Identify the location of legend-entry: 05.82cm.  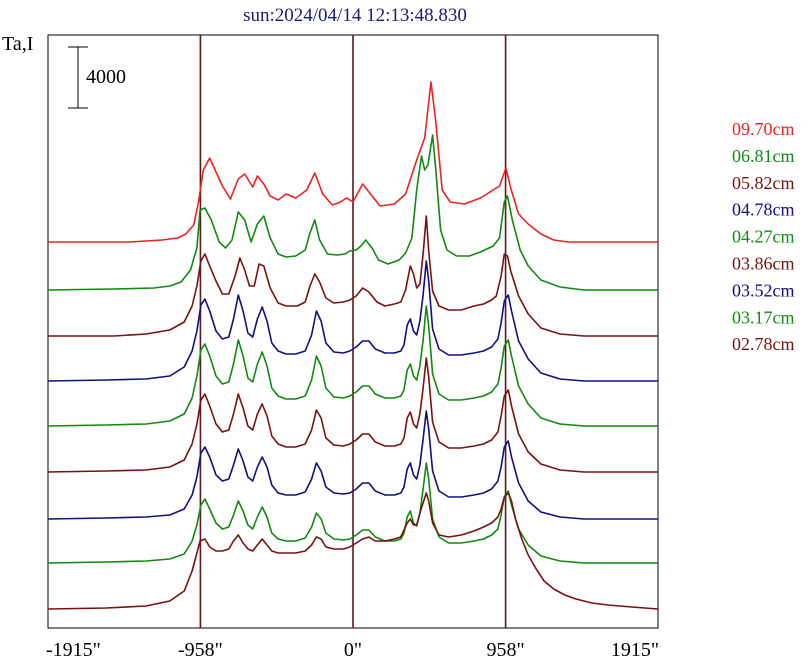
(763, 183).